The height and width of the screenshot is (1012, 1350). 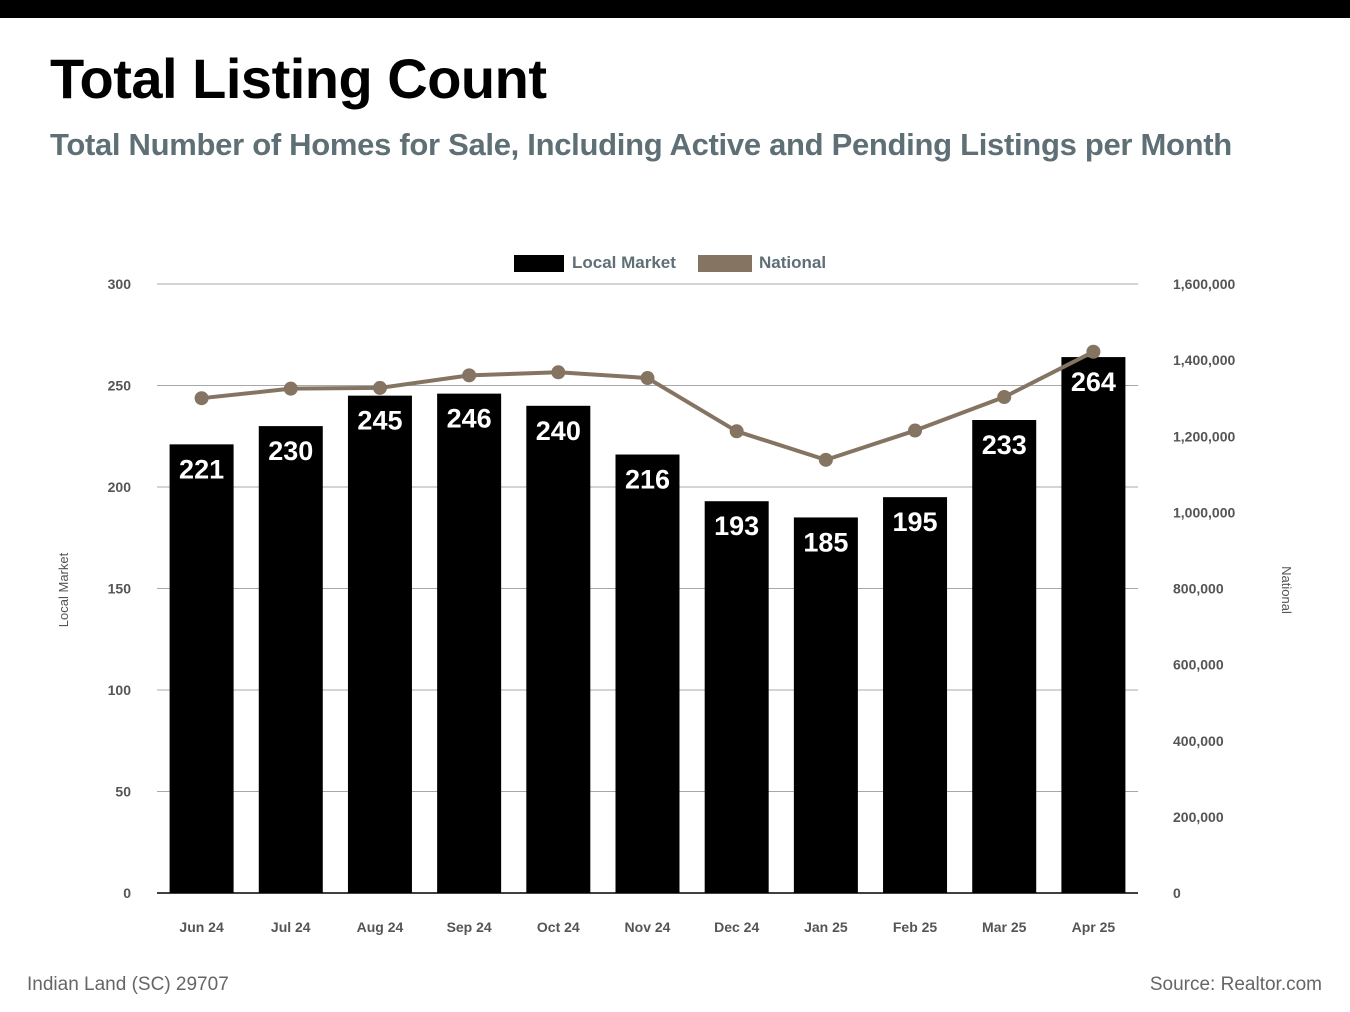 What do you see at coordinates (648, 927) in the screenshot?
I see `x-tick-label: Nov 24` at bounding box center [648, 927].